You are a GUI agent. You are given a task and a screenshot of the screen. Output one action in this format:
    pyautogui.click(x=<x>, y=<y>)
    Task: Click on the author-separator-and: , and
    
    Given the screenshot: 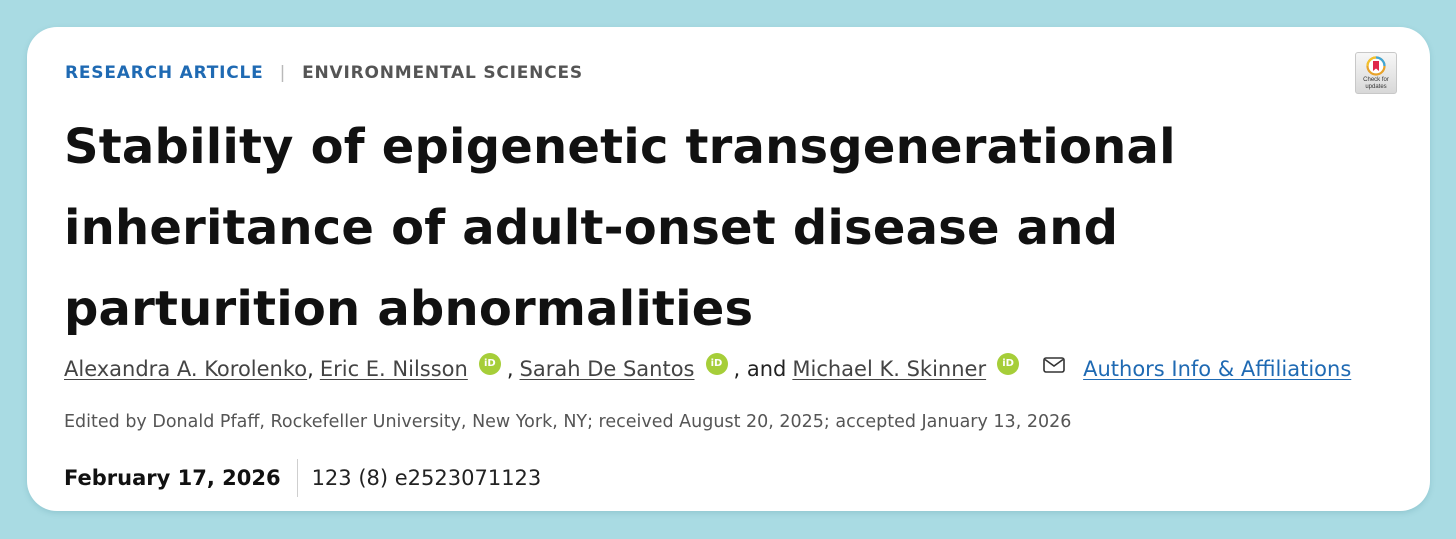 What is the action you would take?
    pyautogui.click(x=760, y=369)
    